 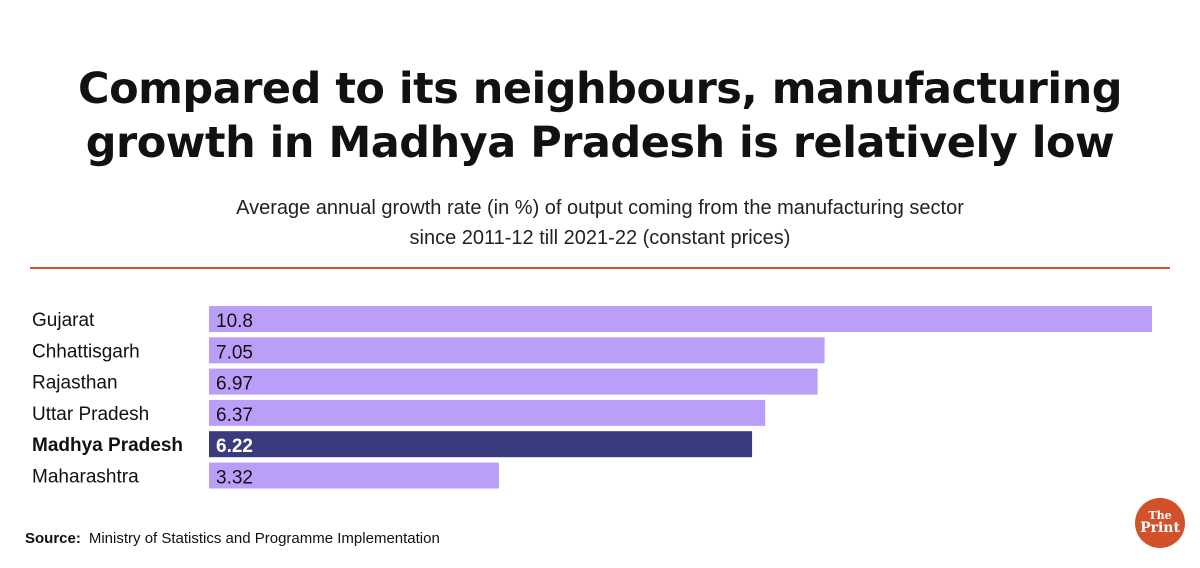 I want to click on divider, so click(x=600, y=268).